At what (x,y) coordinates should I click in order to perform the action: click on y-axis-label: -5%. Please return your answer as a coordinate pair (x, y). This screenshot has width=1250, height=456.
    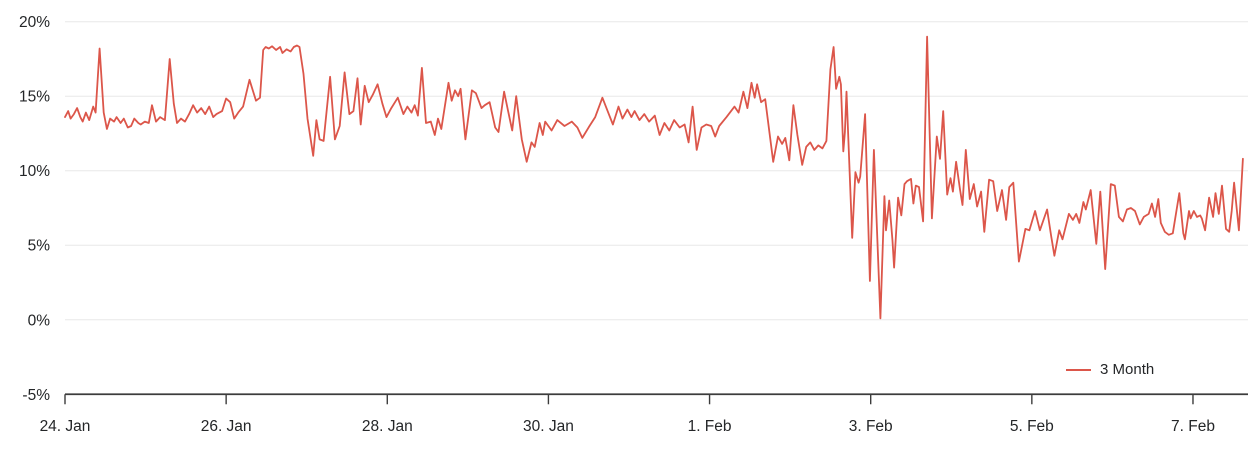
    Looking at the image, I should click on (36, 395).